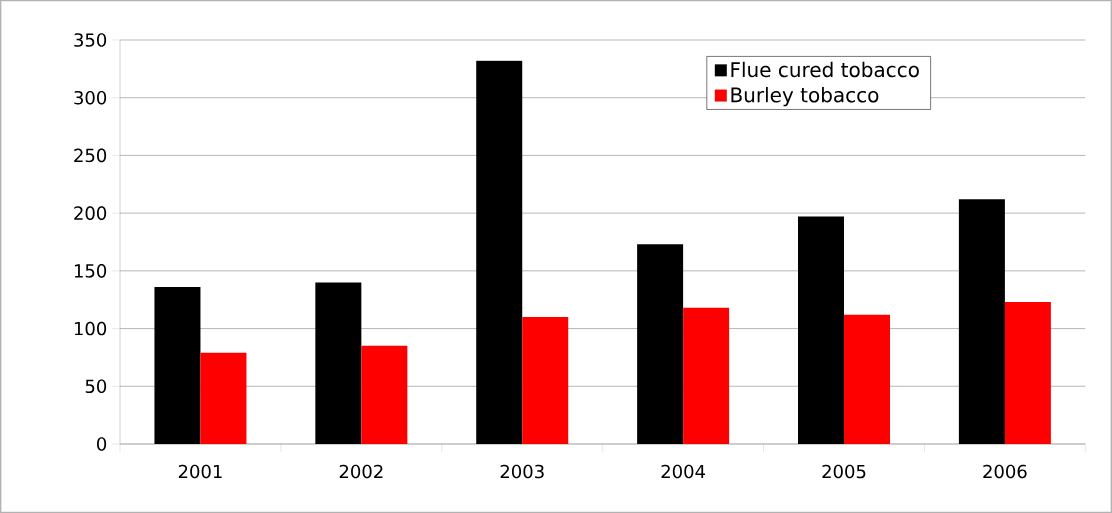 The height and width of the screenshot is (513, 1112). Describe the element at coordinates (844, 471) in the screenshot. I see `x-tick-label: 2005` at that location.